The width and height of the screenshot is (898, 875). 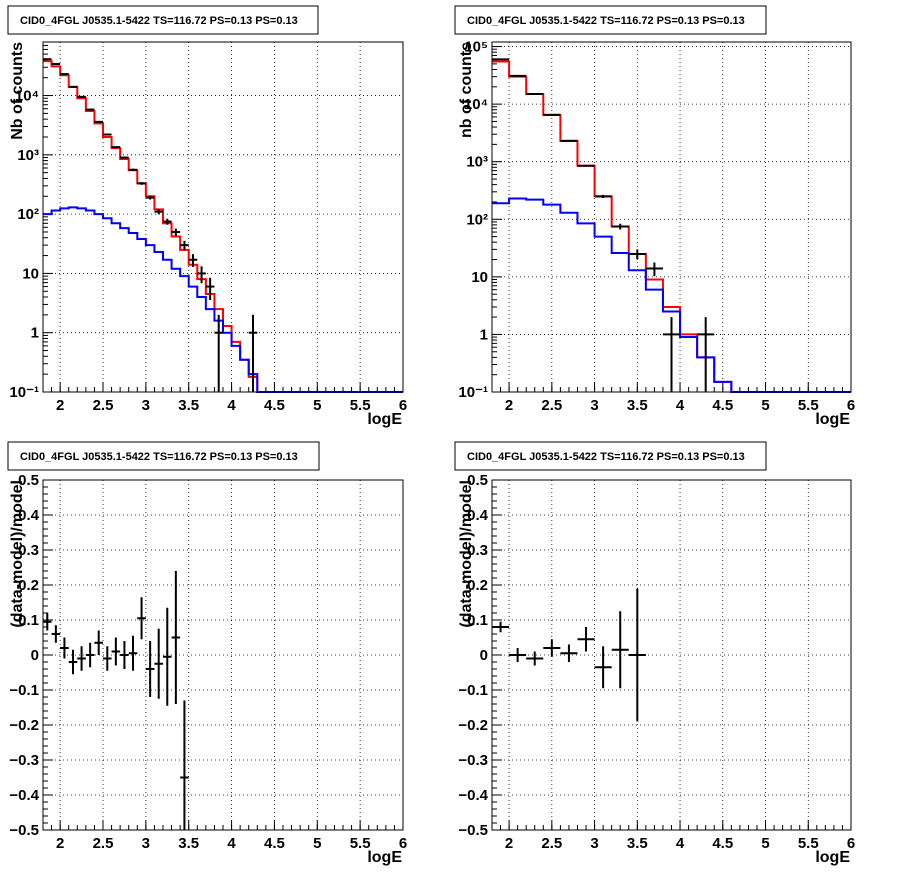 I want to click on y-tick-label: −0.3, so click(x=473, y=760).